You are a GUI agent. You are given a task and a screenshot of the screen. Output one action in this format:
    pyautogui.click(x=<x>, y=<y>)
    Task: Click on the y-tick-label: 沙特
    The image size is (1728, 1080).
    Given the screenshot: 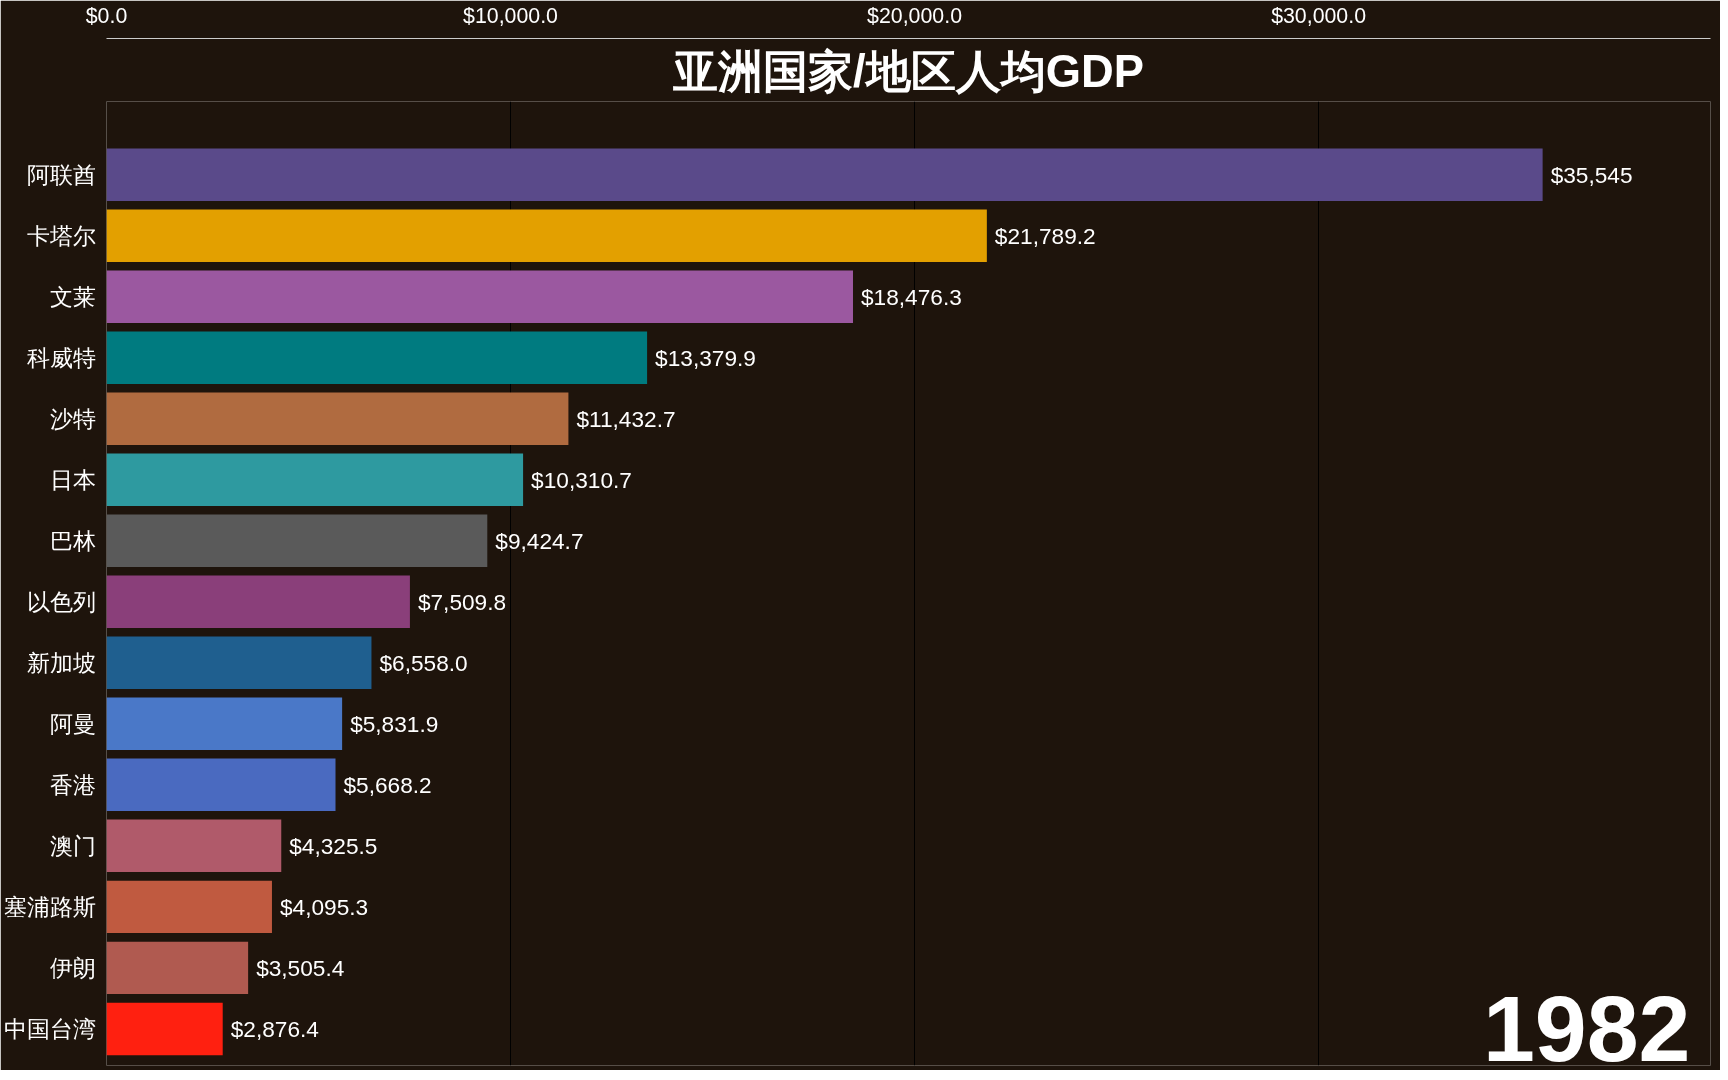 What is the action you would take?
    pyautogui.click(x=72, y=418)
    